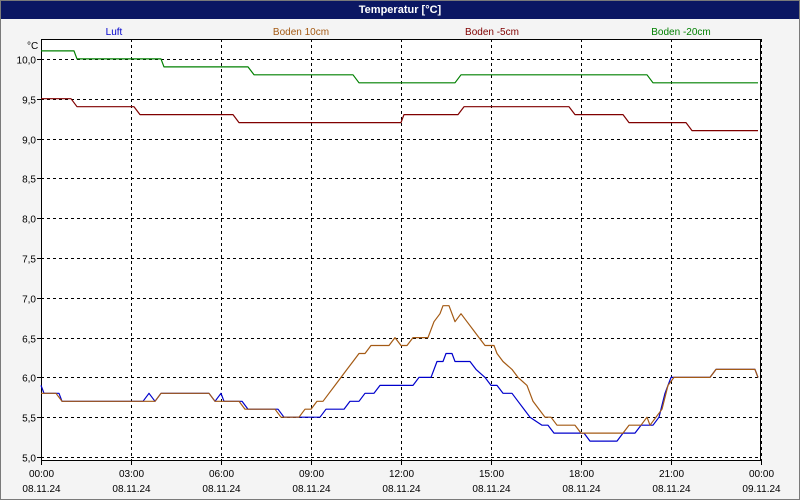 This screenshot has height=500, width=800. What do you see at coordinates (491, 474) in the screenshot?
I see `x-tick-time-label: 15:00` at bounding box center [491, 474].